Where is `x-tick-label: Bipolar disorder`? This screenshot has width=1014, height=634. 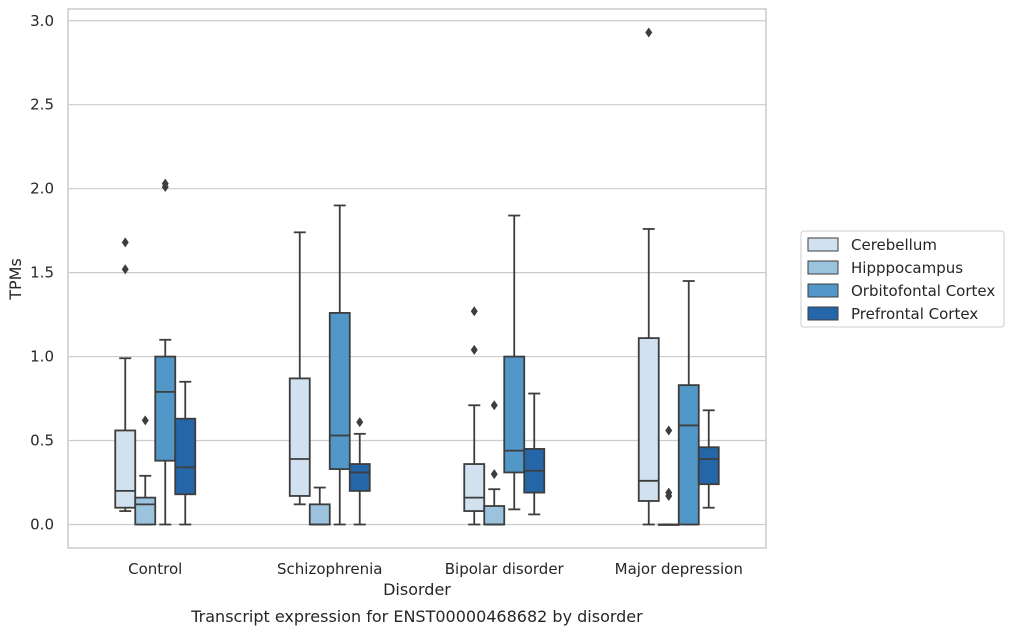 x-tick-label: Bipolar disorder is located at coordinates (505, 569).